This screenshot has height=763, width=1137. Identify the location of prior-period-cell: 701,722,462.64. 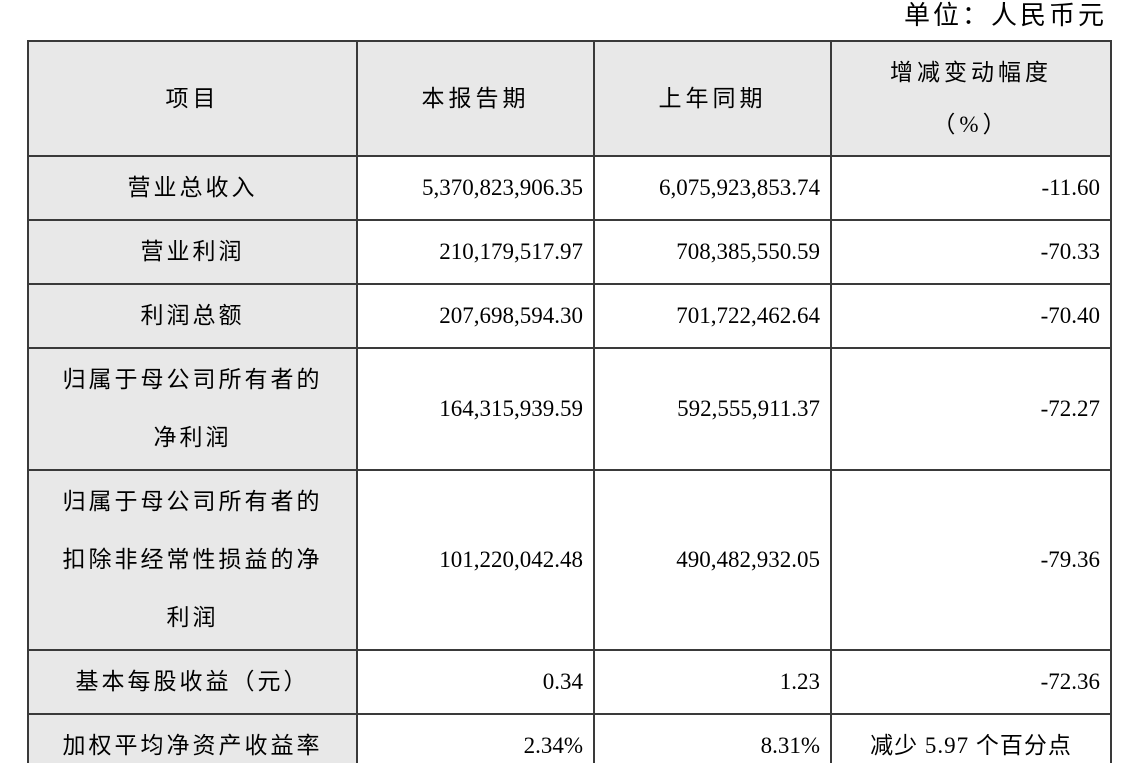
(712, 316).